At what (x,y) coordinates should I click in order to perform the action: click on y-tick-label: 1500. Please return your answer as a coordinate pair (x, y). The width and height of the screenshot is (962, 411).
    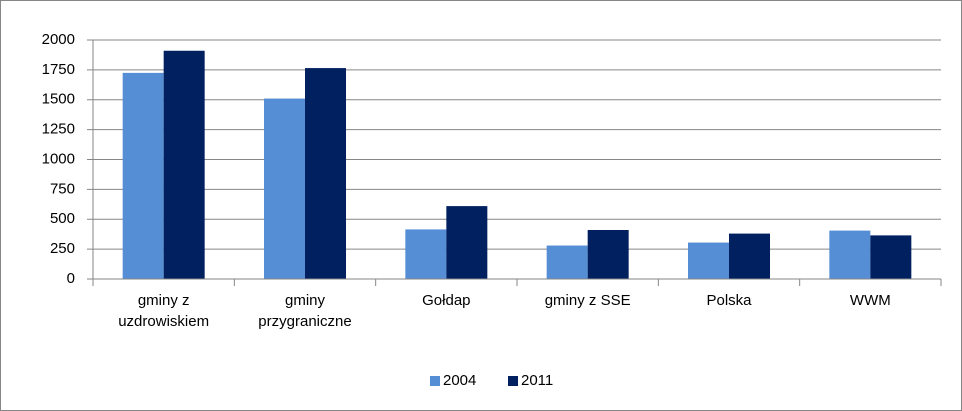
    Looking at the image, I should click on (58, 99).